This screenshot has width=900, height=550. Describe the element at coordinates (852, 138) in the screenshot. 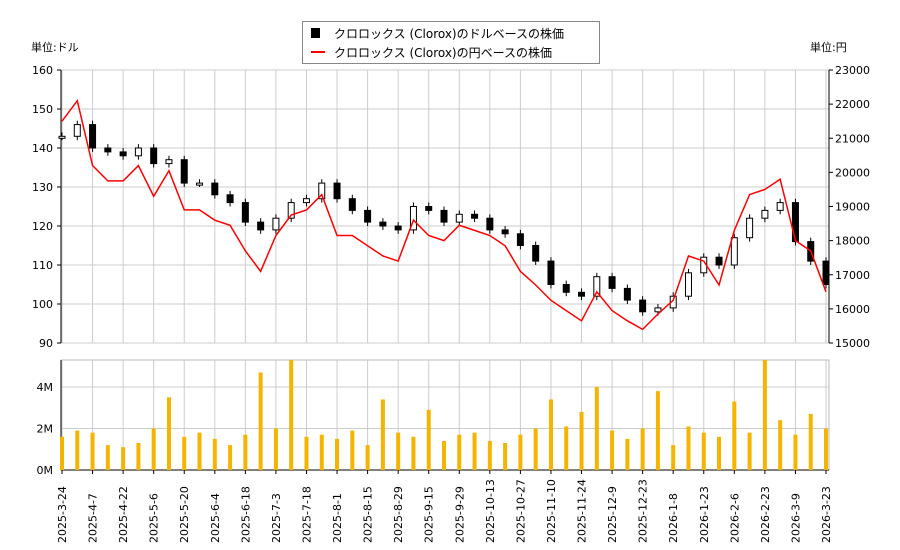

I see `y-right-tick-label: 21000` at that location.